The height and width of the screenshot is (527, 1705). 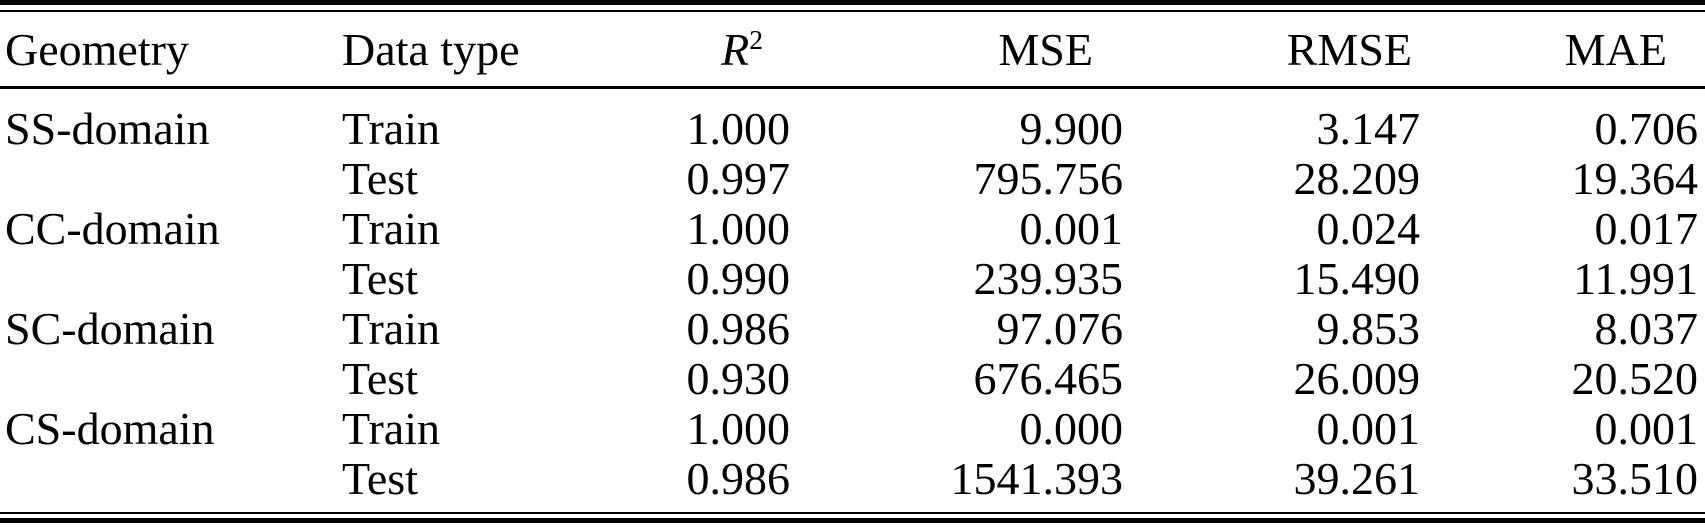 I want to click on col-header-rmse: RMSE, so click(x=1349, y=49).